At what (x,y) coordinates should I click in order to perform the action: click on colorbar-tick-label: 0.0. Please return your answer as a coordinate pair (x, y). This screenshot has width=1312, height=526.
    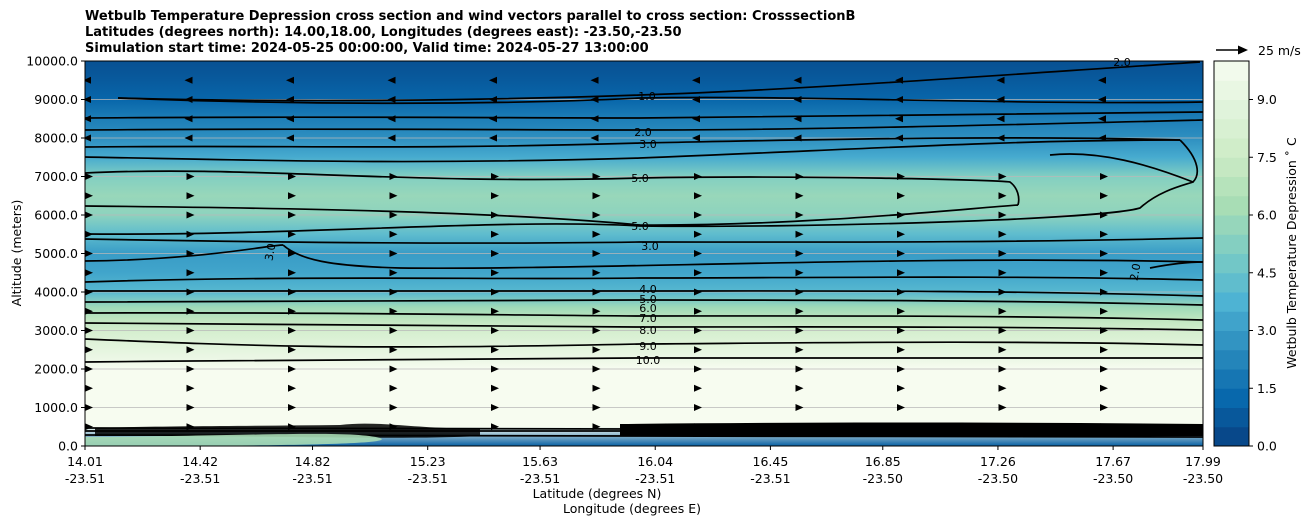
    Looking at the image, I should click on (1267, 446).